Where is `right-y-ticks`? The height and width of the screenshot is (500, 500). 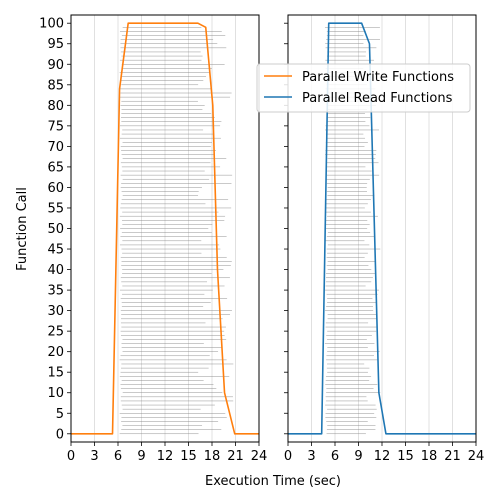
right-y-ticks is located at coordinates (286, 228).